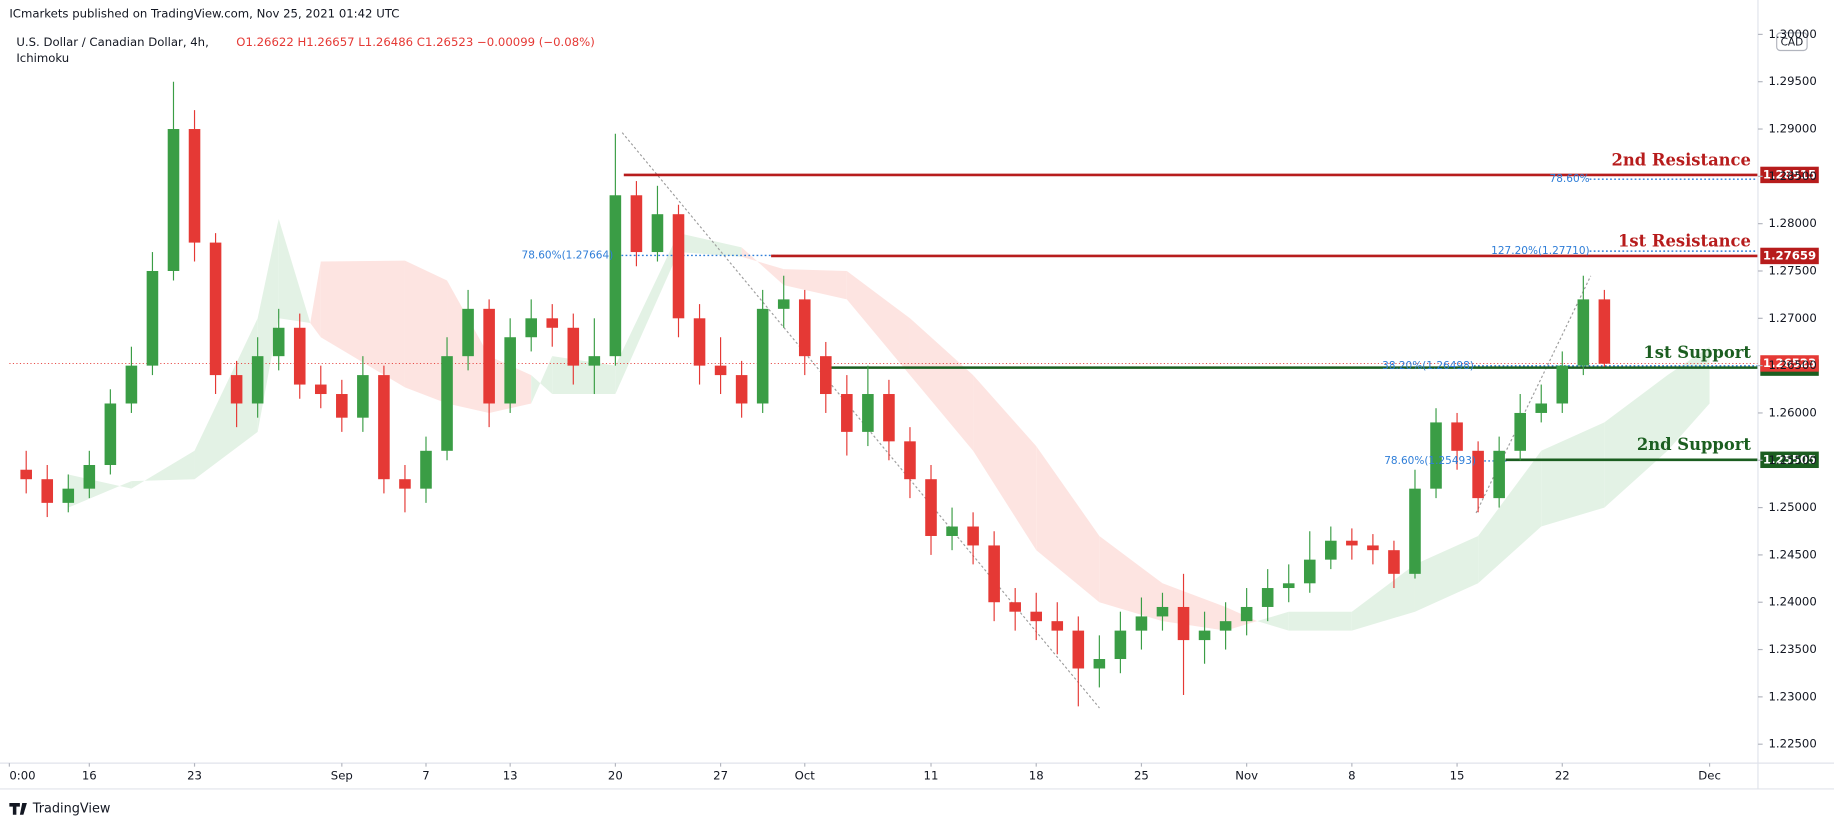  I want to click on y-tick-label: 1.29000, so click(1793, 129).